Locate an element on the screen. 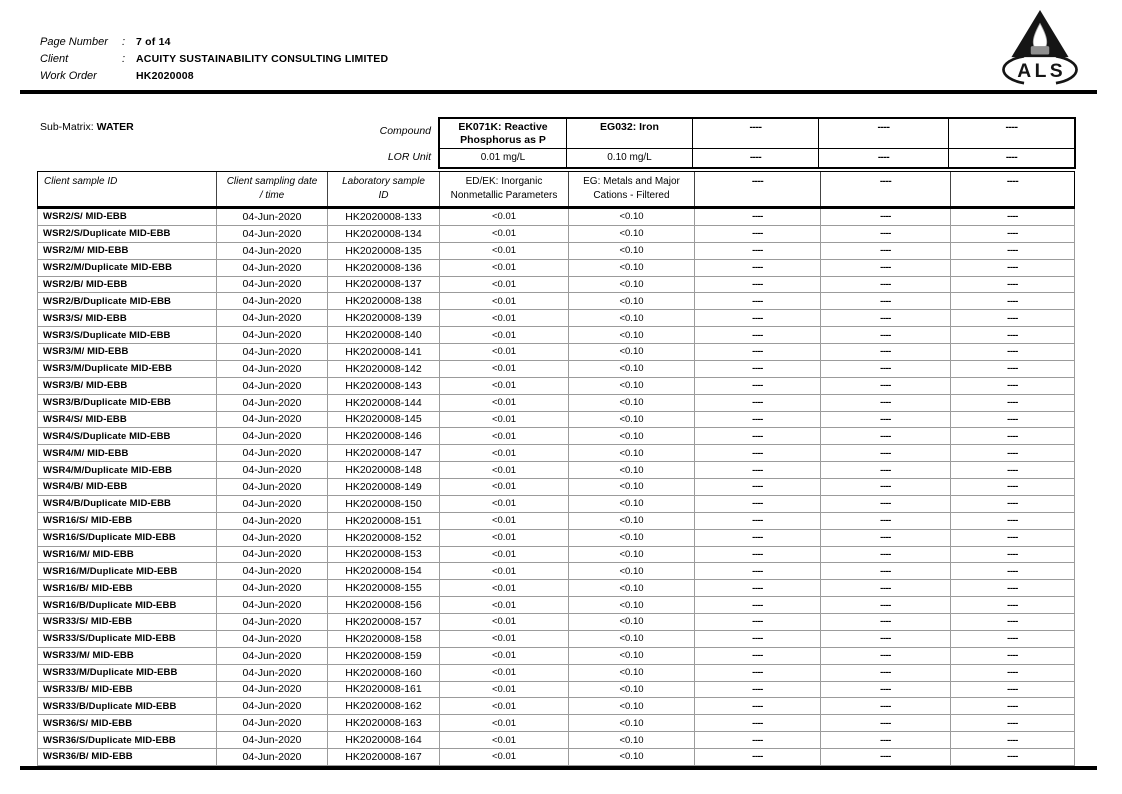 Image resolution: width=1122 pixels, height=794 pixels. client-sample-id: WSR4/M/ MID-EBB is located at coordinates (127, 453).